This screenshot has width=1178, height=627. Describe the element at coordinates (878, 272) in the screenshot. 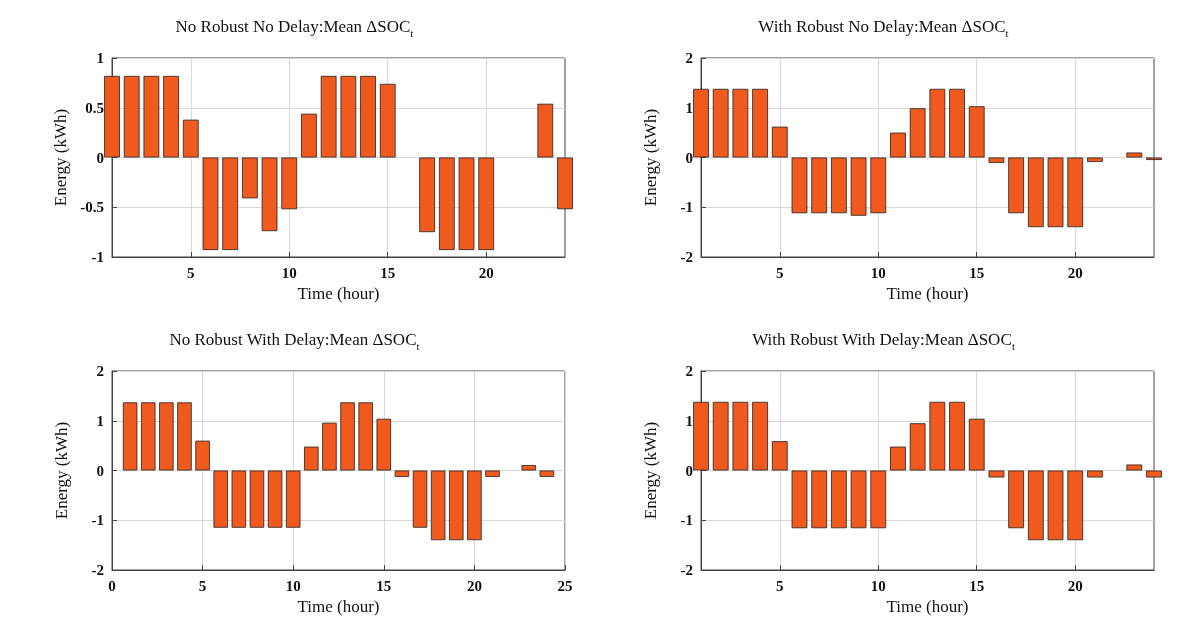

I see `x-tick-label: 10` at that location.